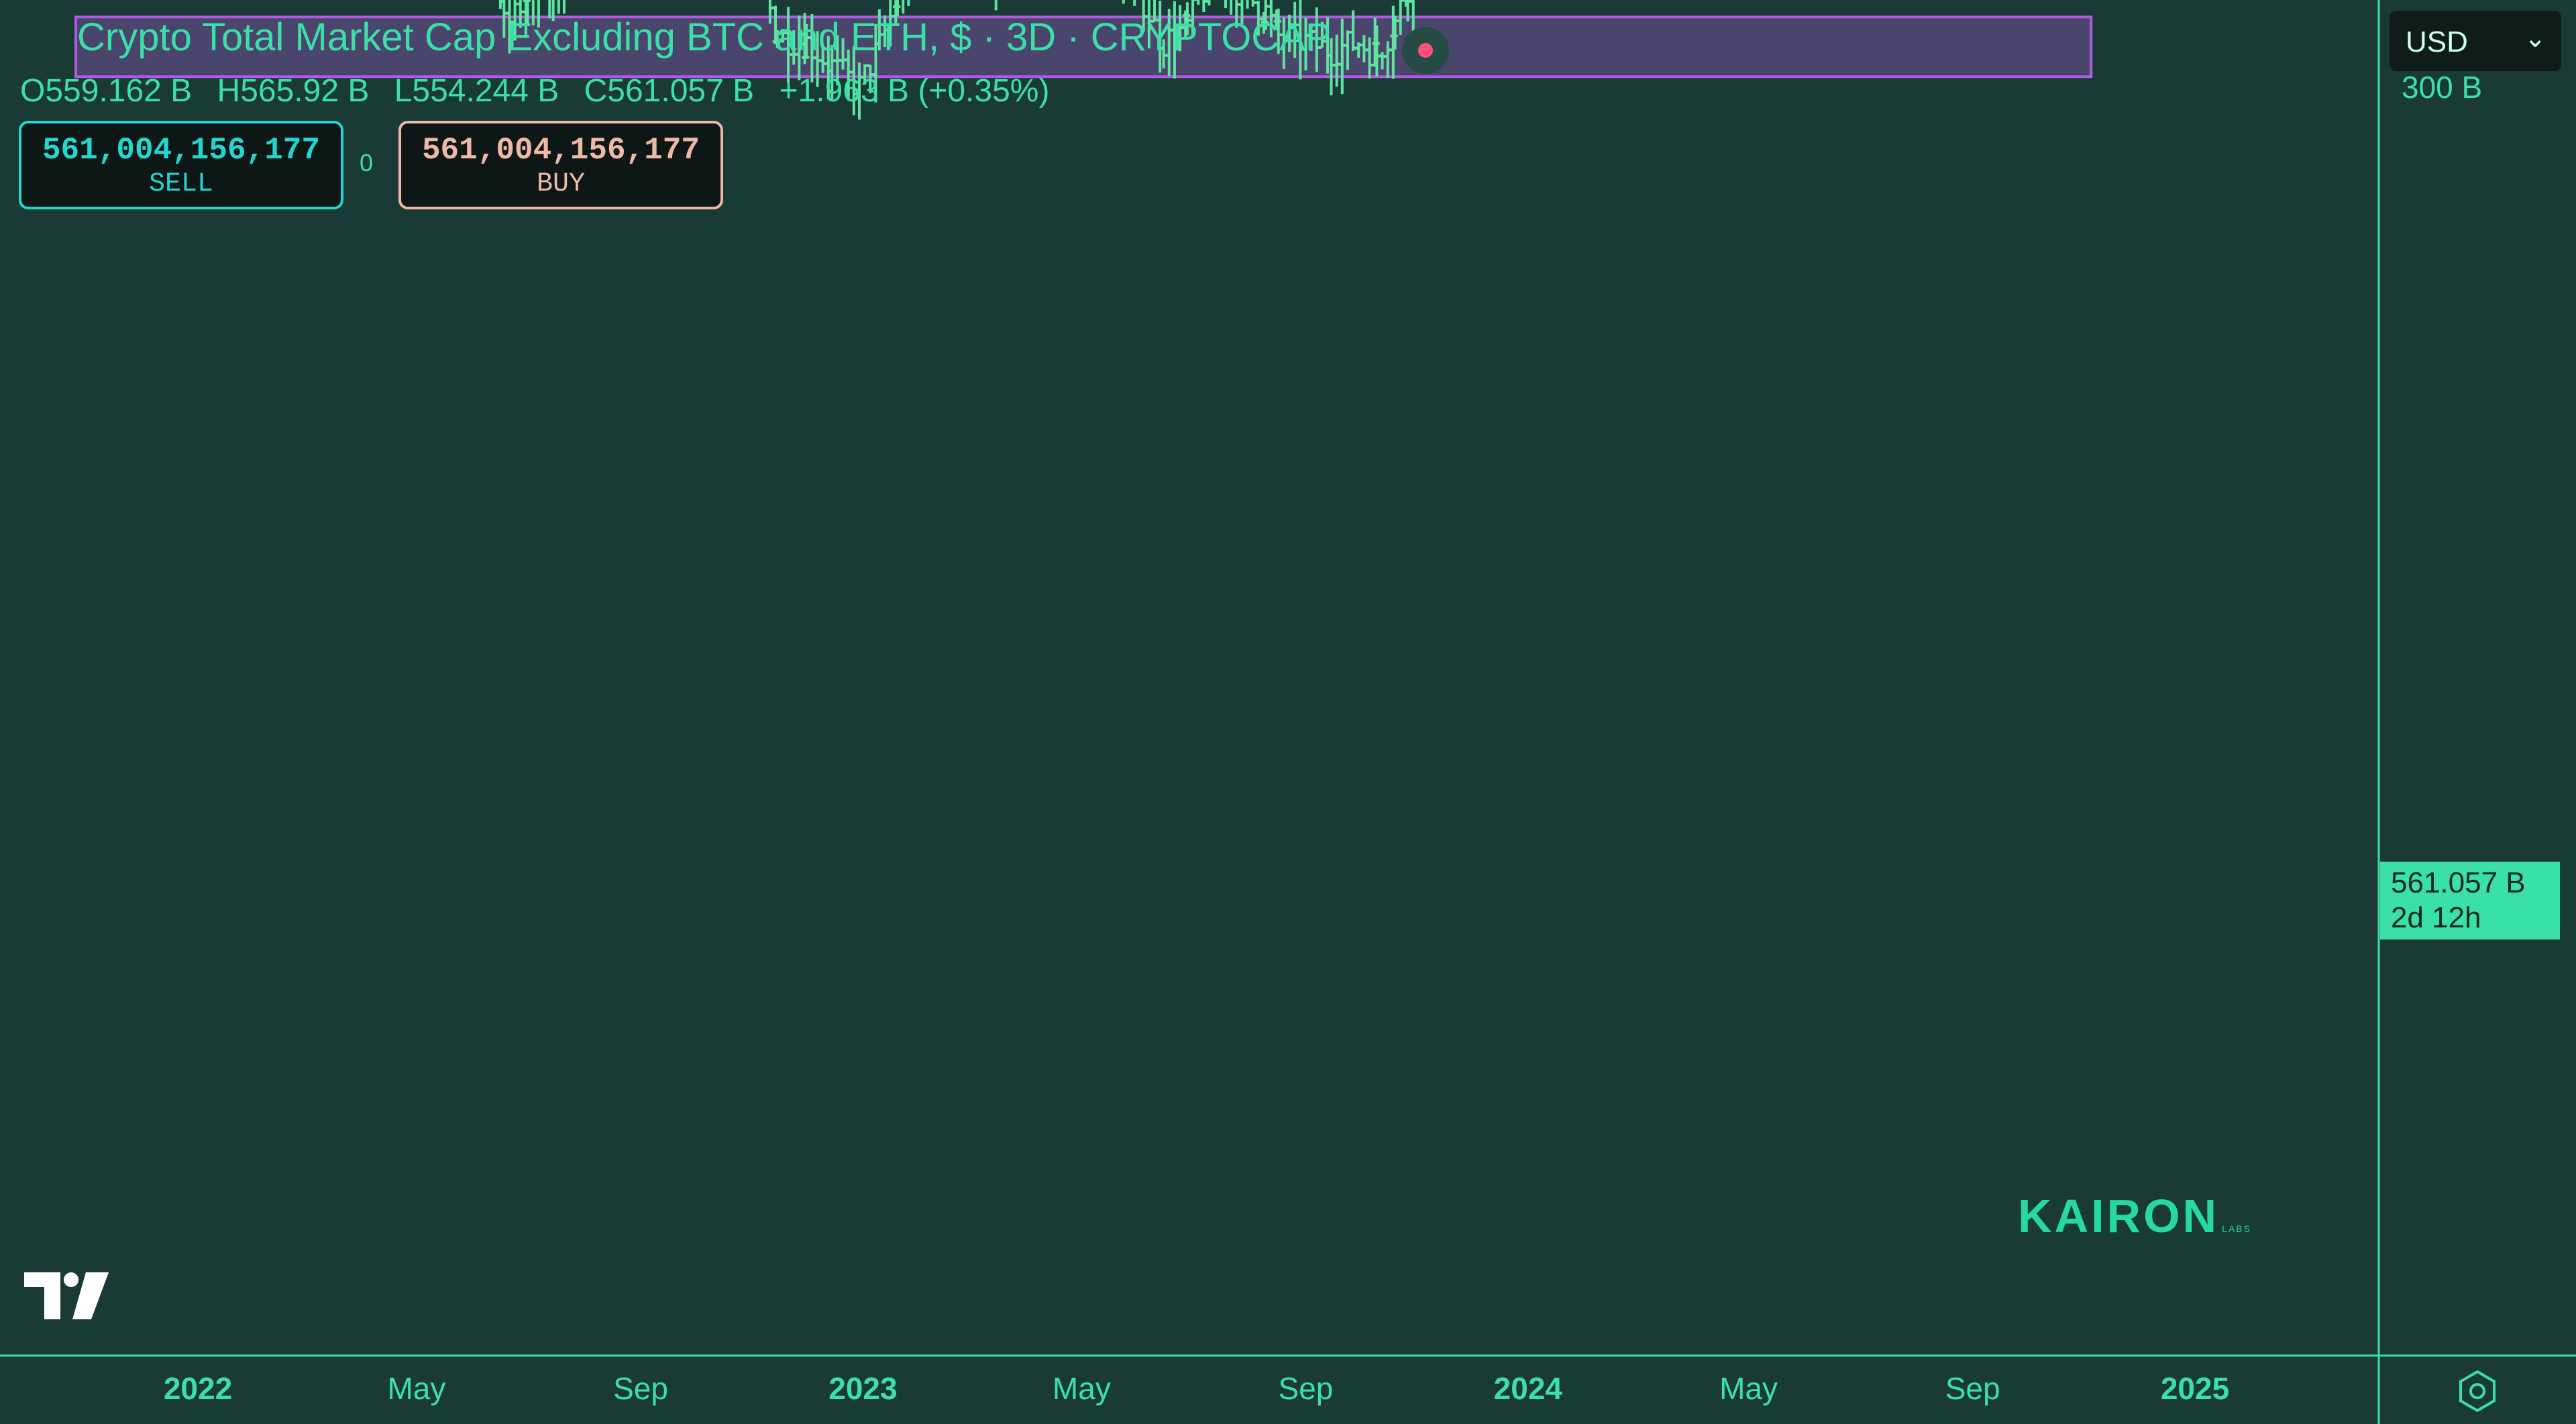  I want to click on gear-icon, so click(2477, 1393).